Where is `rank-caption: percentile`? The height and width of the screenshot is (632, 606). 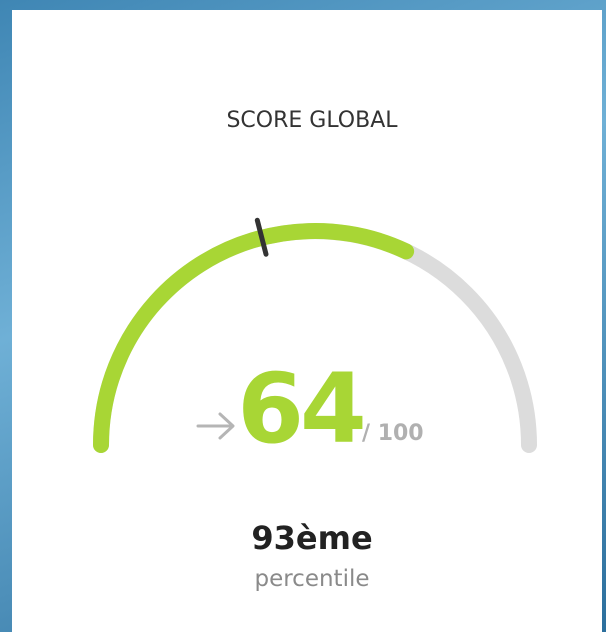 rank-caption: percentile is located at coordinates (311, 579).